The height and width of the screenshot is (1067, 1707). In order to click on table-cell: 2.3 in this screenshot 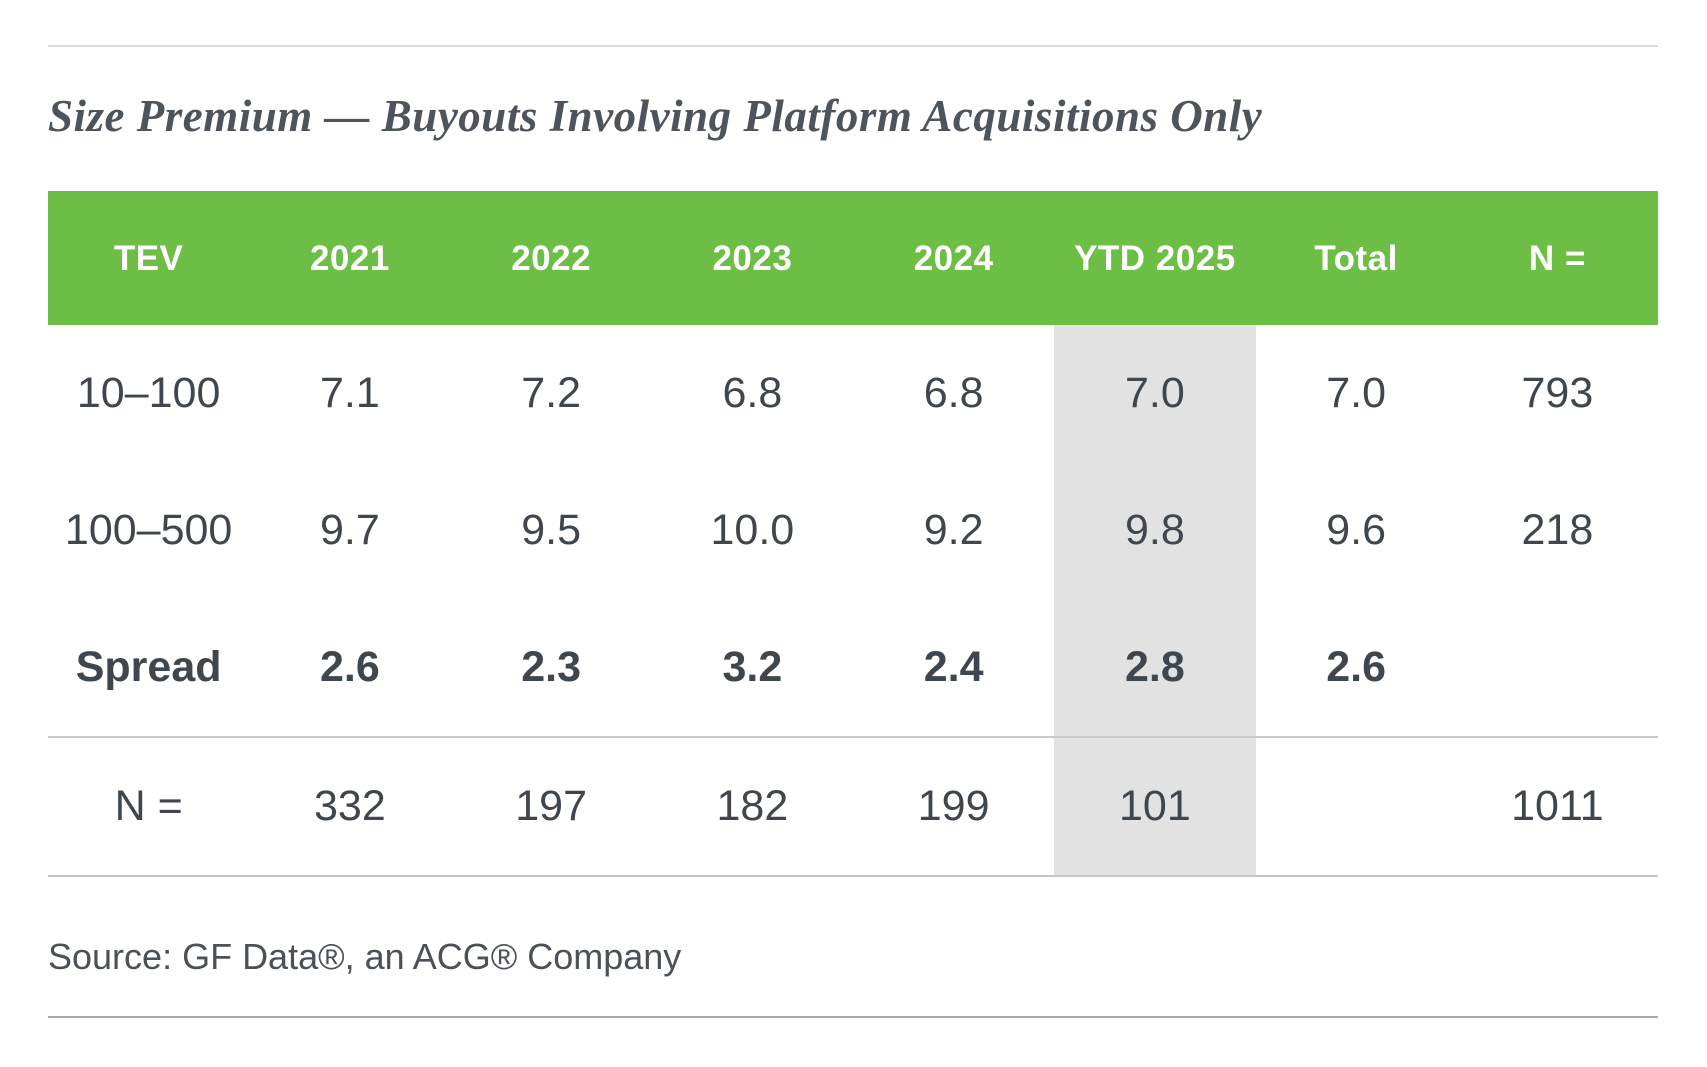, I will do `click(551, 667)`.